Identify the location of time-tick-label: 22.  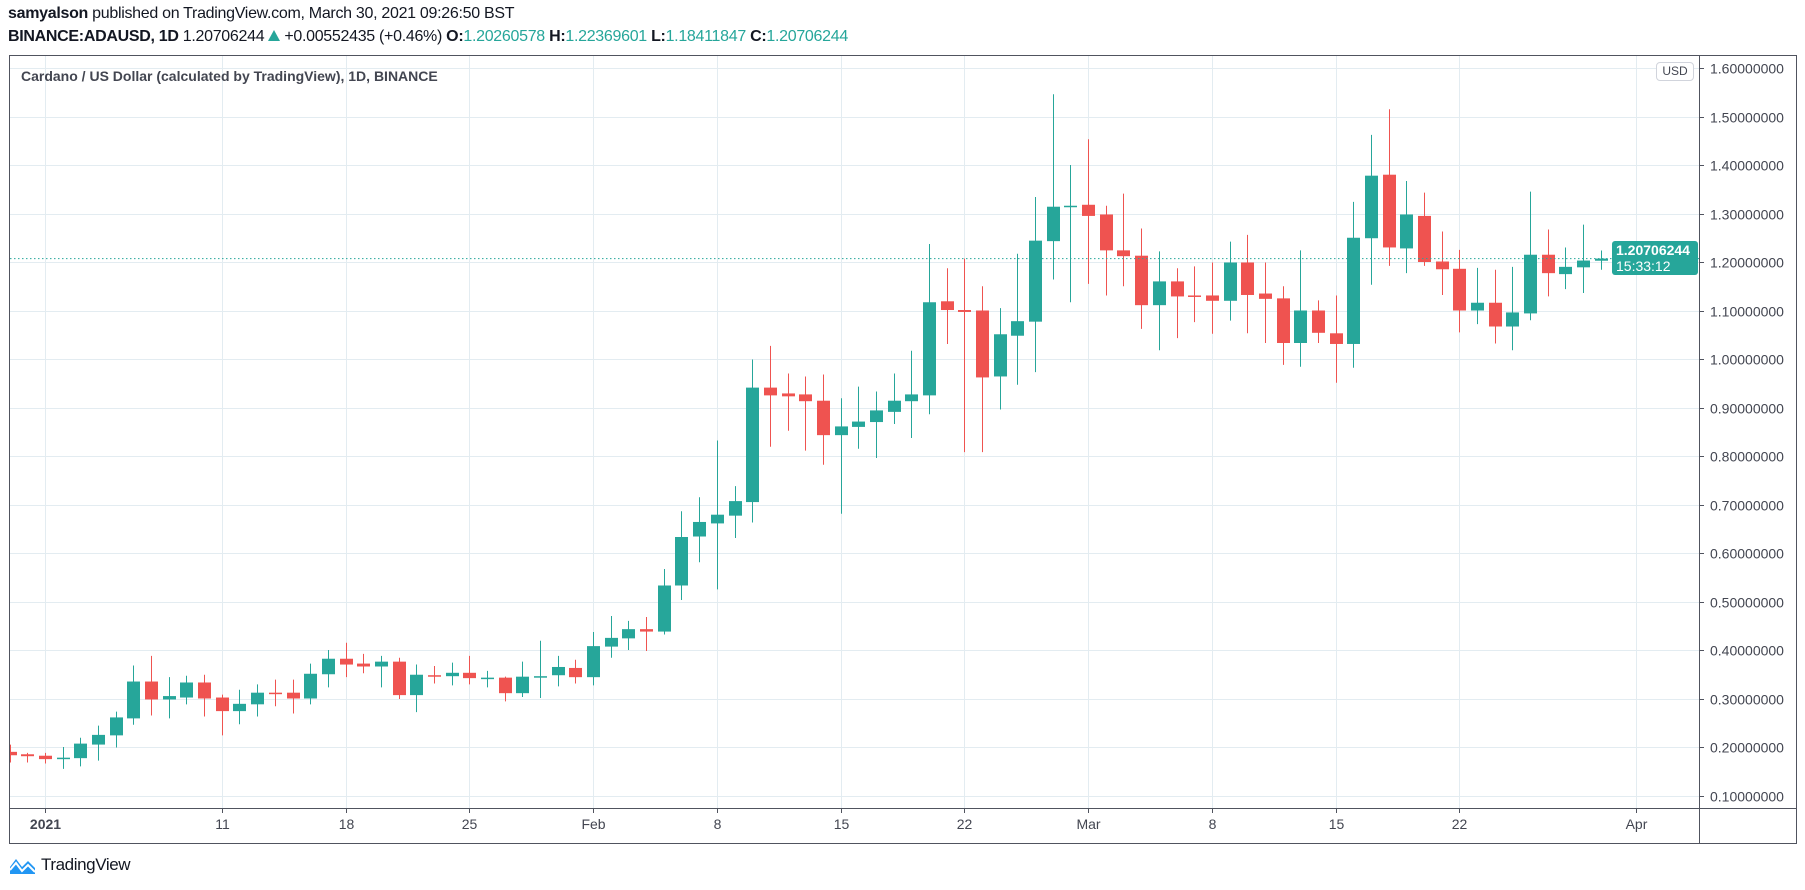
(965, 824).